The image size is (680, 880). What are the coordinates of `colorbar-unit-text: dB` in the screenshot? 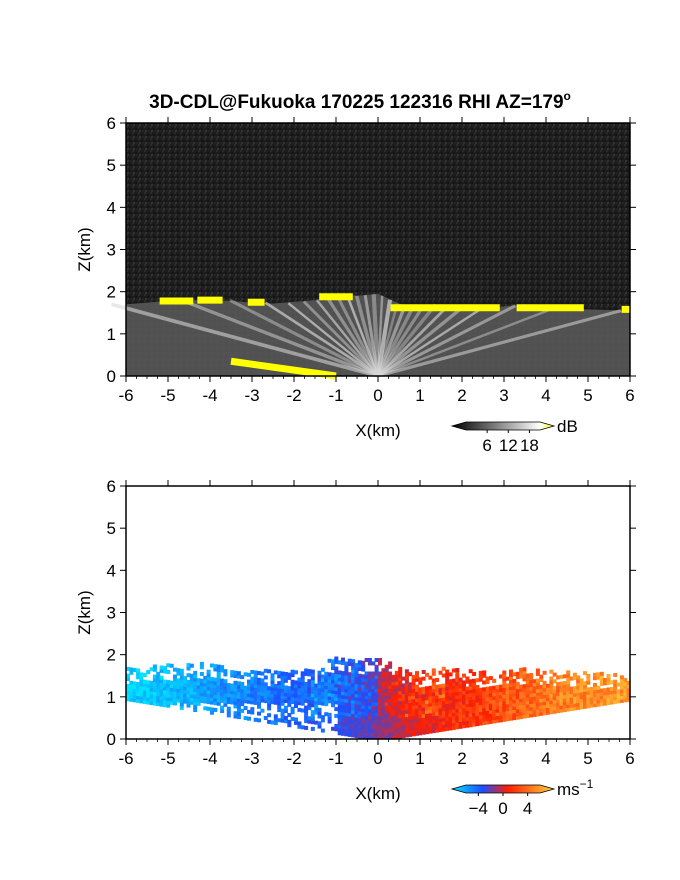 It's located at (567, 426).